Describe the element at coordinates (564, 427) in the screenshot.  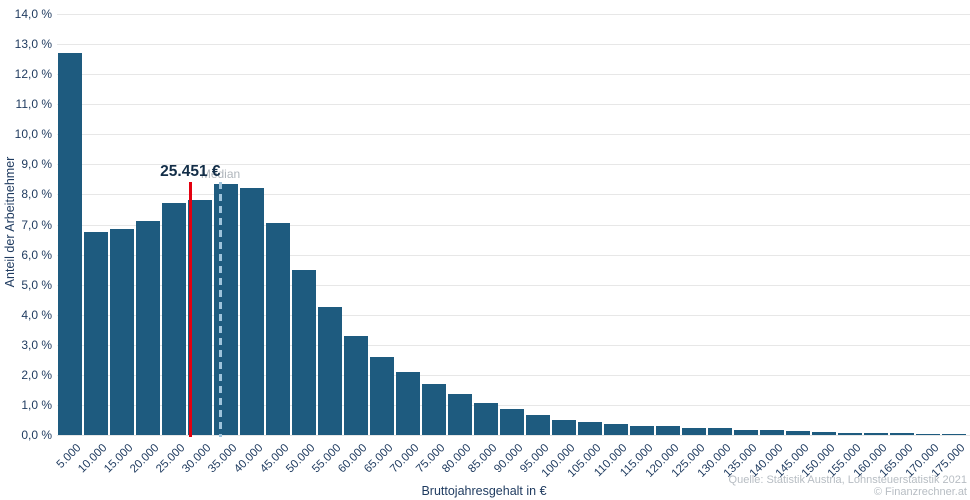
I see `bar-100.000` at that location.